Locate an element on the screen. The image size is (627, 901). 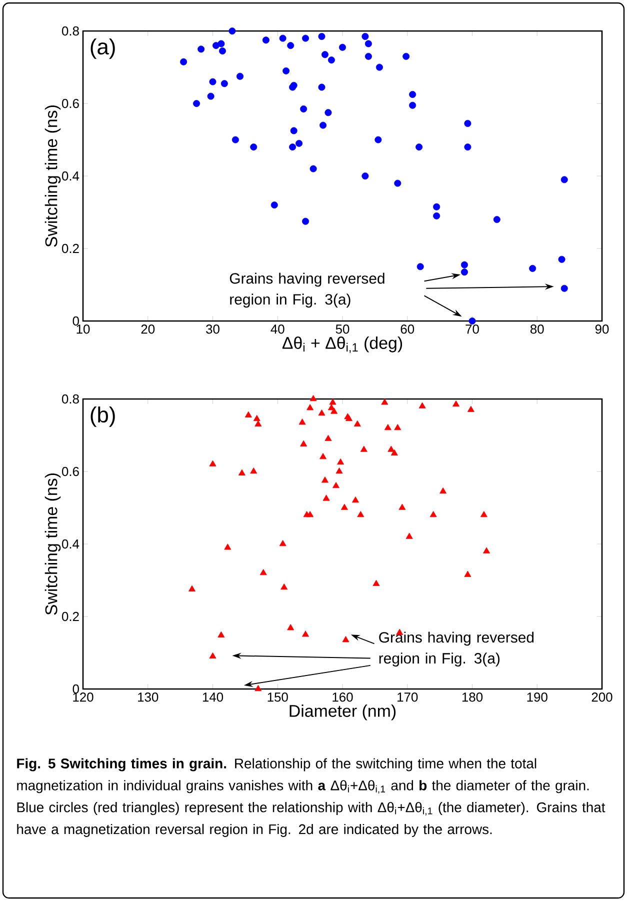
x-tick-label: 30 is located at coordinates (213, 329).